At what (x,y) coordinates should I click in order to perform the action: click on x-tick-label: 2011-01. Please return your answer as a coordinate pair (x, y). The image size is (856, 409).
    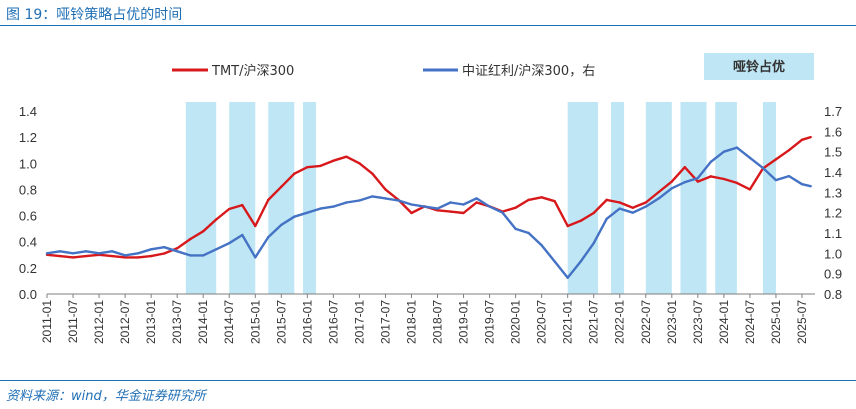
    Looking at the image, I should click on (47, 321).